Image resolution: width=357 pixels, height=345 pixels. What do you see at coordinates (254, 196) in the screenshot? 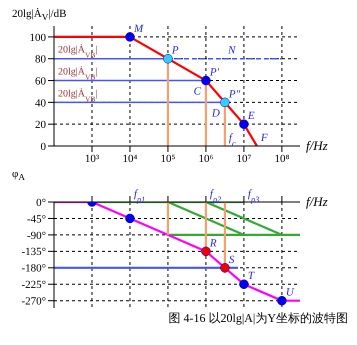
I see `annotation: f$_{p3}$` at bounding box center [254, 196].